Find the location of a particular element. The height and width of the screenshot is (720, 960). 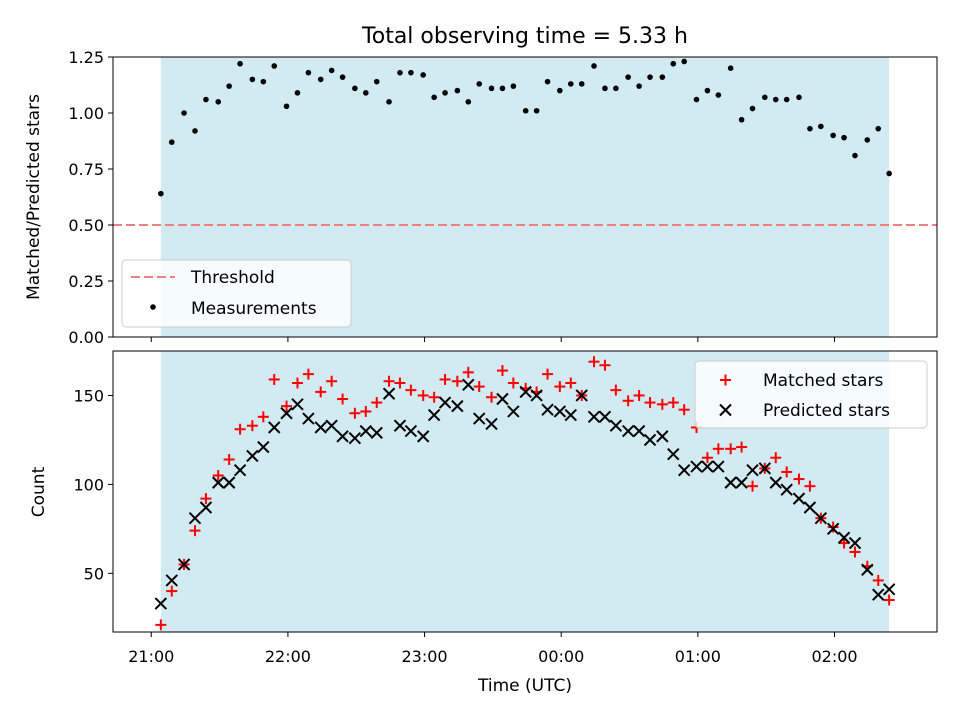

x-axis-label: Time (UTC) is located at coordinates (524, 686).